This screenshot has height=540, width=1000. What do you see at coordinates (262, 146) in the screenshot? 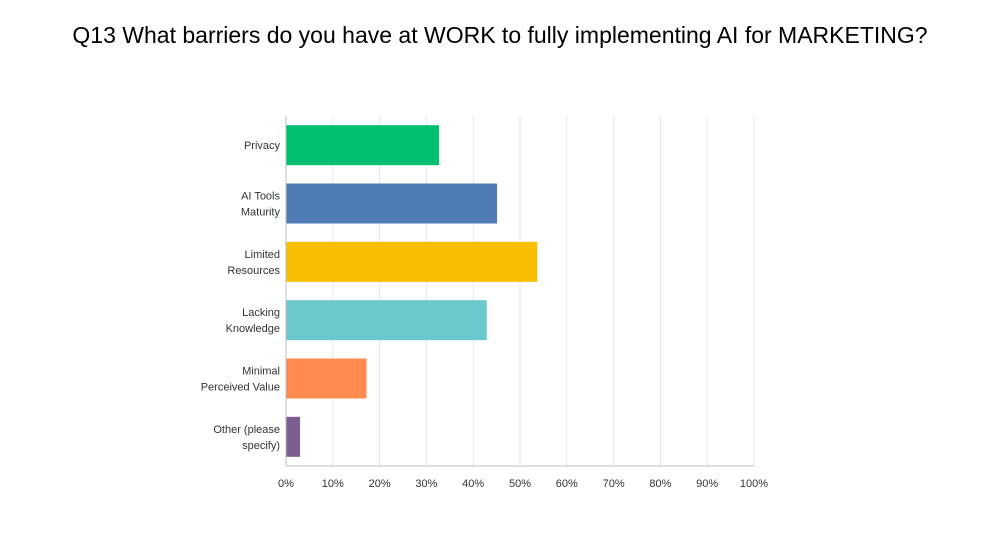
I see `category-label: Privacy` at bounding box center [262, 146].